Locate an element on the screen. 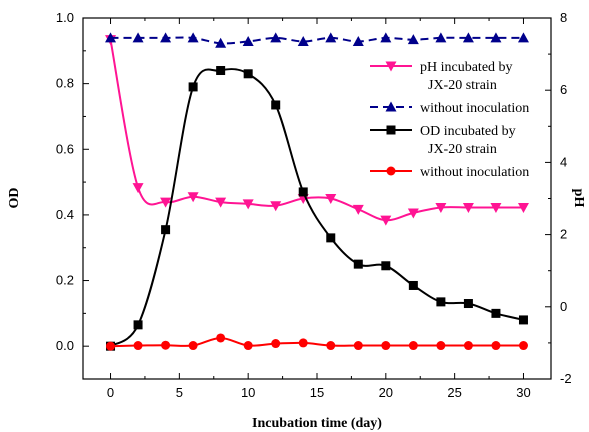 This screenshot has width=589, height=432. legend-item: OD incubated by JX-20 strain is located at coordinates (443, 140).